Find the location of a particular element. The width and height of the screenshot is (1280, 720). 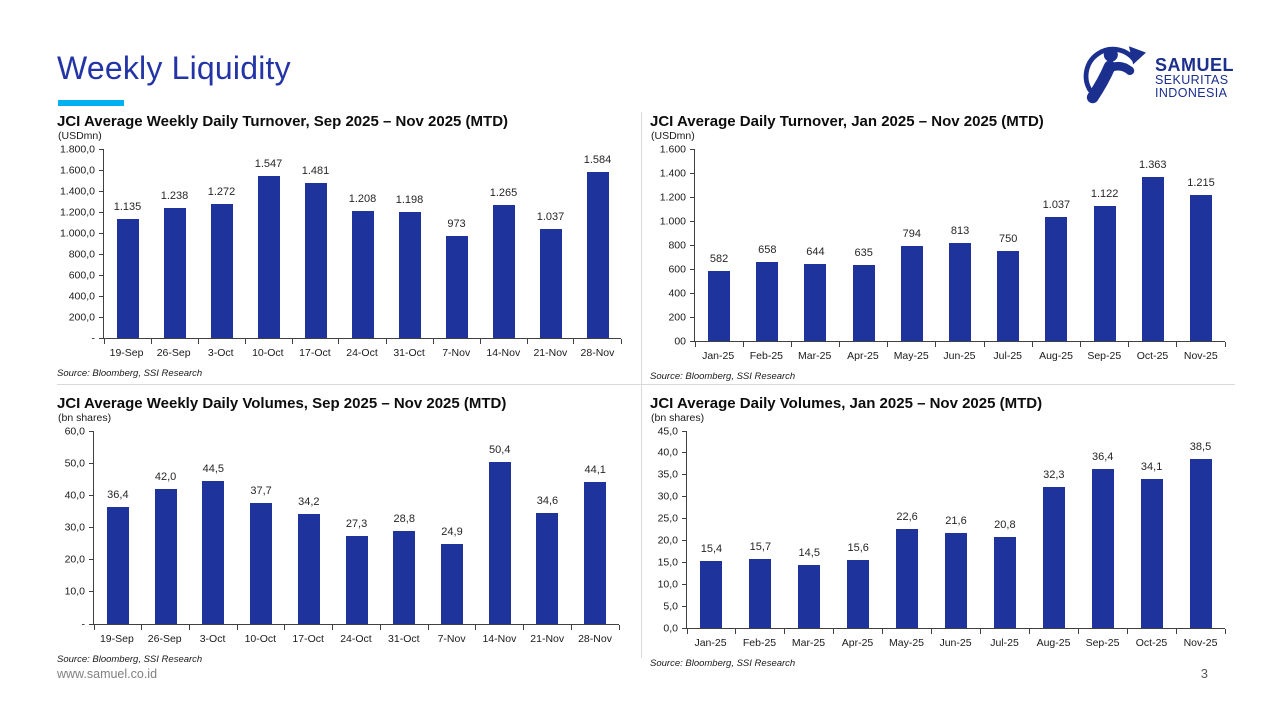

y-tick-label: 45,0 is located at coordinates (667, 430).